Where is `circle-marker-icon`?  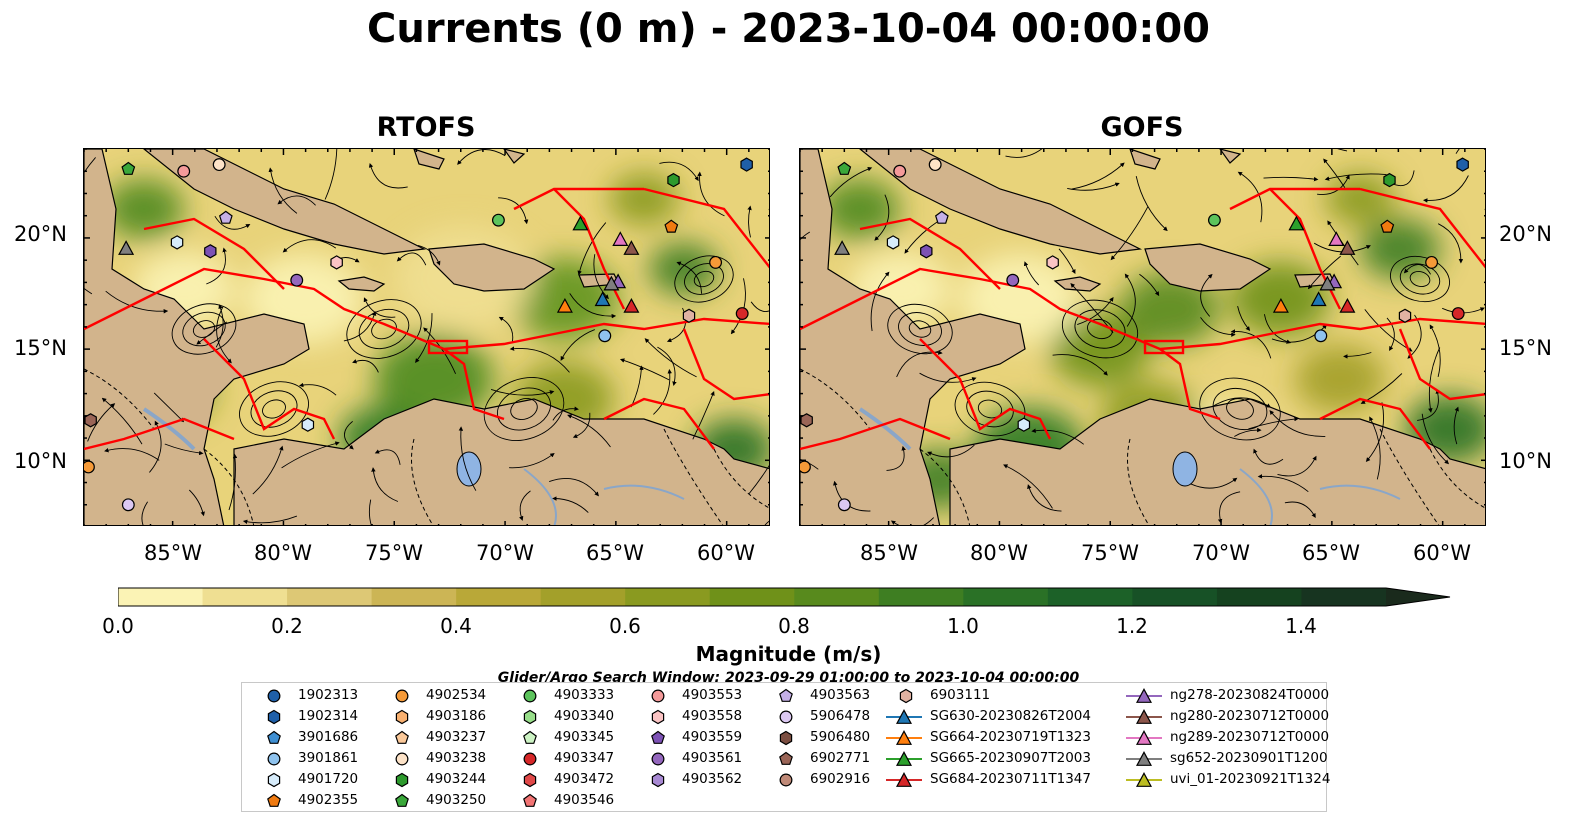
circle-marker-icon is located at coordinates (658, 696).